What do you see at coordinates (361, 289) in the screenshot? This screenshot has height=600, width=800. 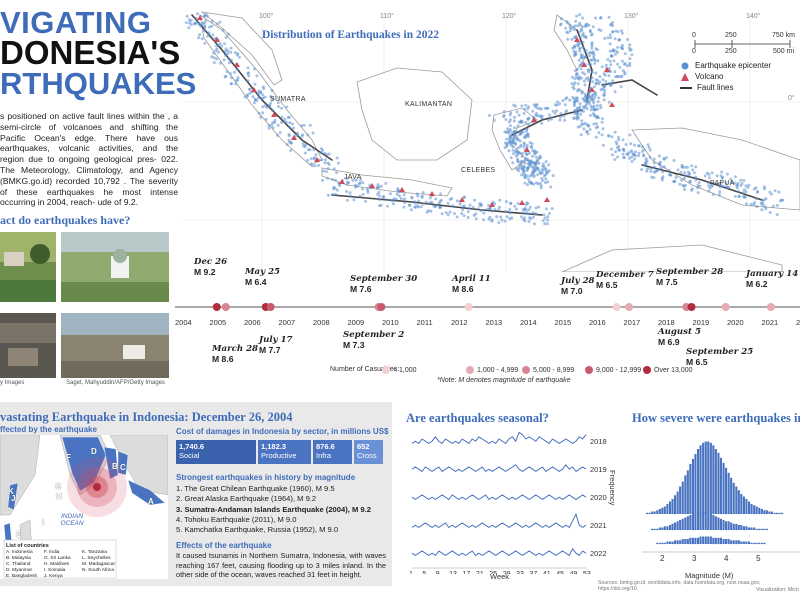 I see `event-mag: M 7.6` at bounding box center [361, 289].